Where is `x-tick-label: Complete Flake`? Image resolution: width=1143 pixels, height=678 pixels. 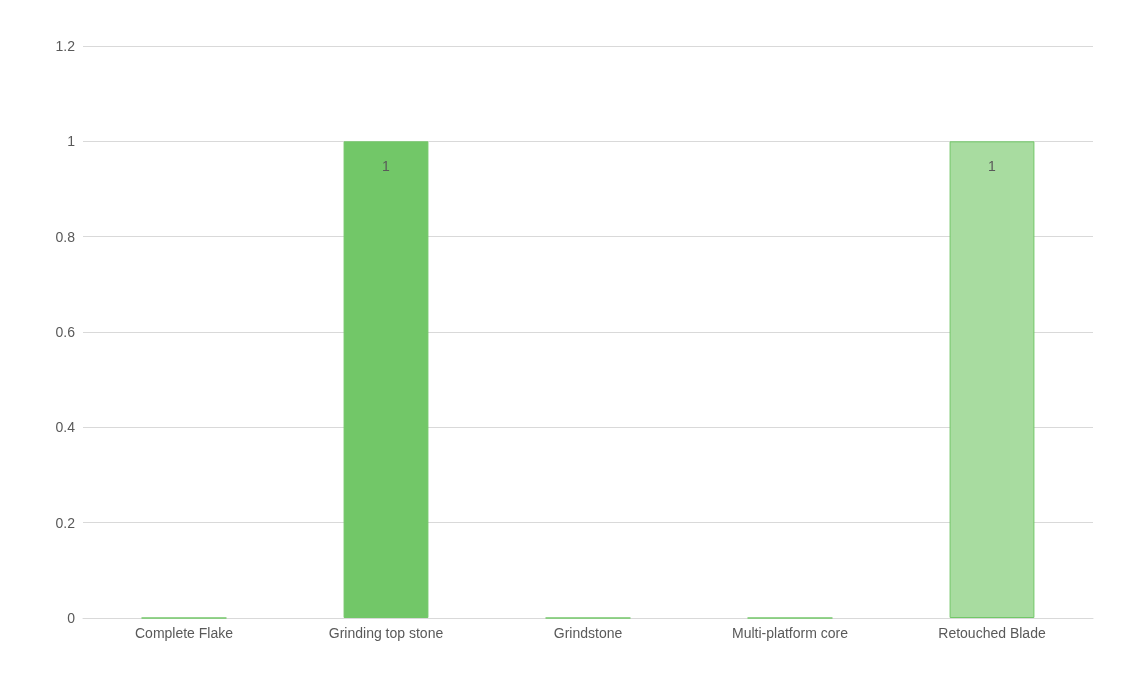 x-tick-label: Complete Flake is located at coordinates (184, 633).